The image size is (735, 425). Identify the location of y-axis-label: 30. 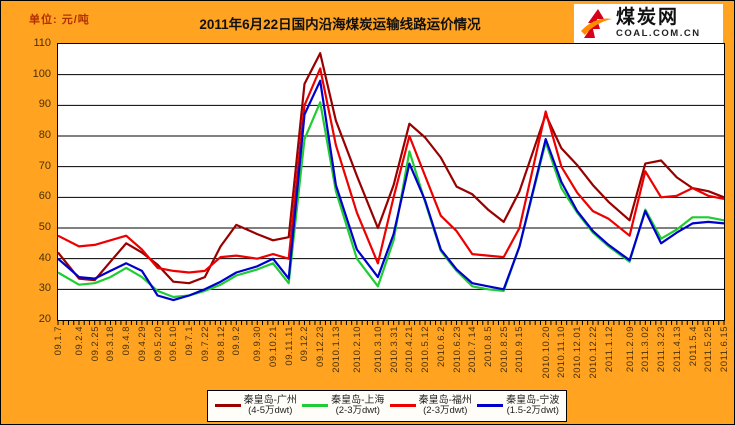
(44, 288).